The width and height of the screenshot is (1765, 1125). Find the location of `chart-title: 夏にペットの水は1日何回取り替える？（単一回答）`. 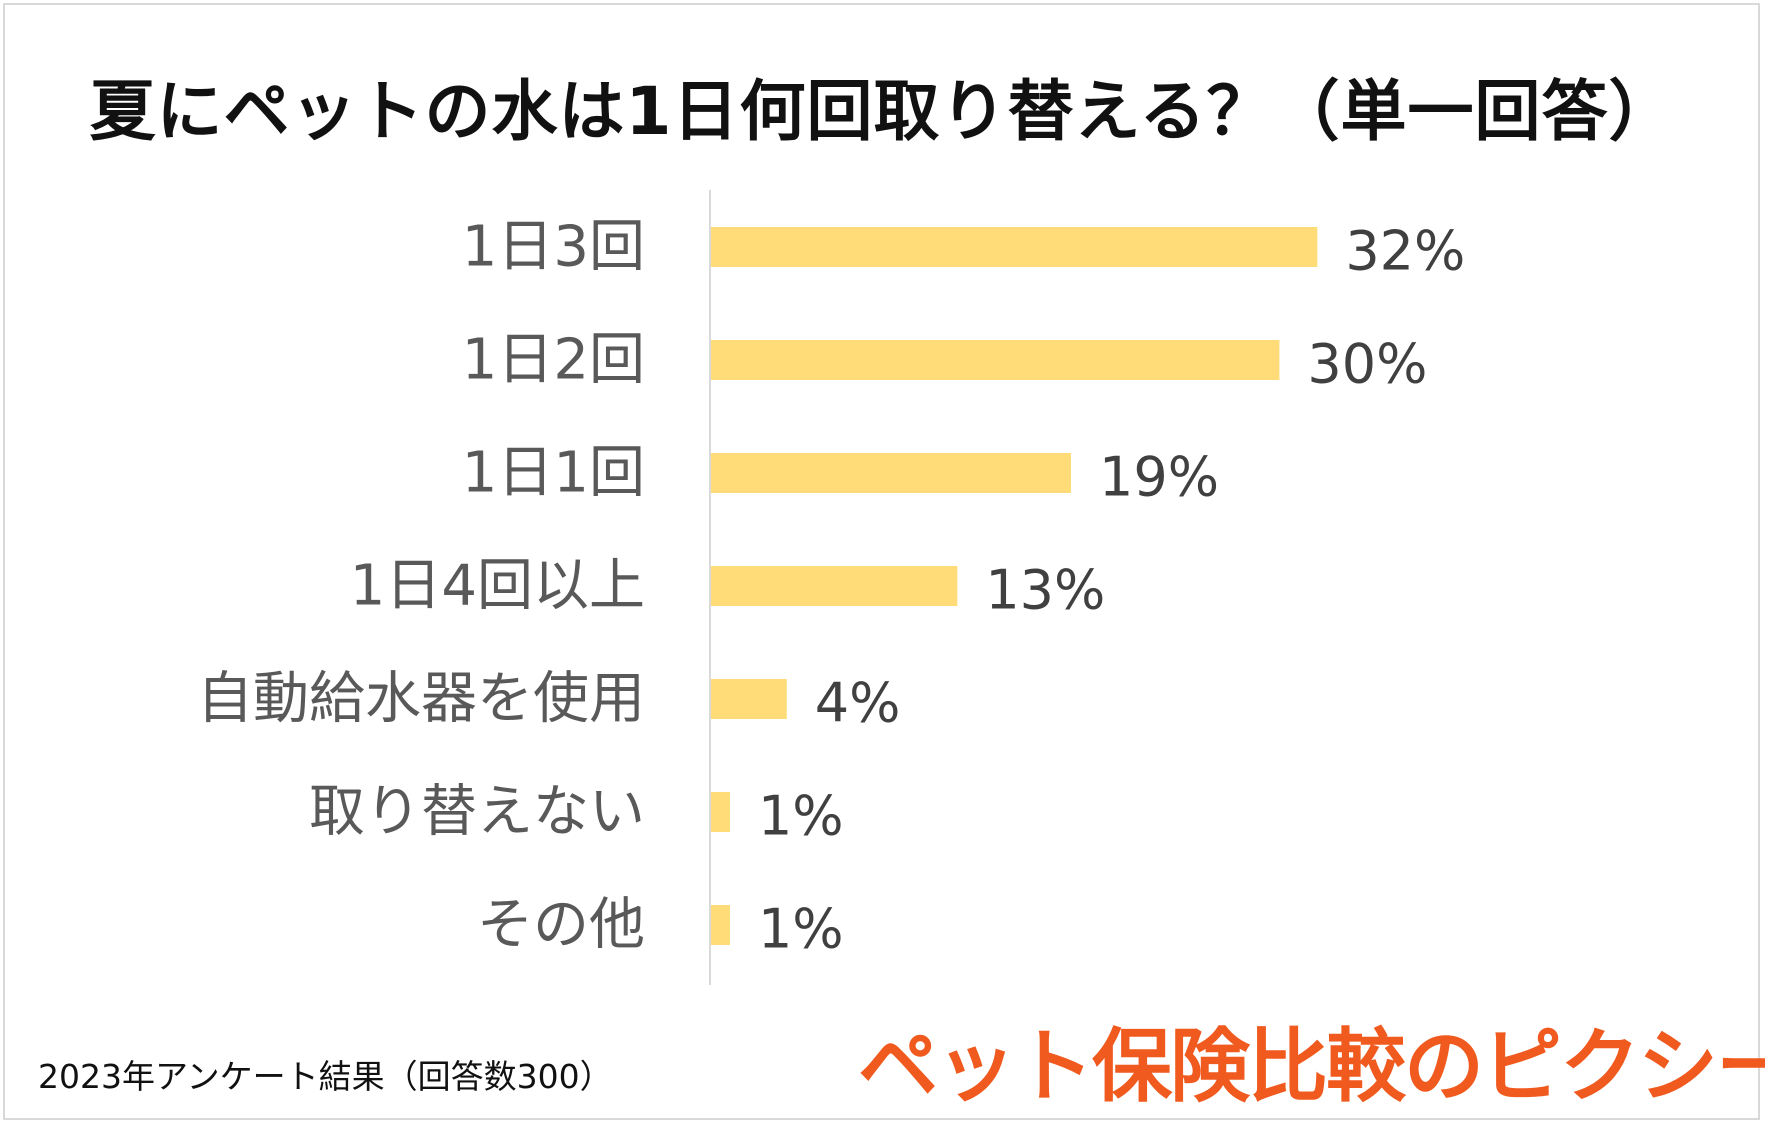

chart-title: 夏にペットの水は1日何回取り替える？（単一回答） is located at coordinates (882, 111).